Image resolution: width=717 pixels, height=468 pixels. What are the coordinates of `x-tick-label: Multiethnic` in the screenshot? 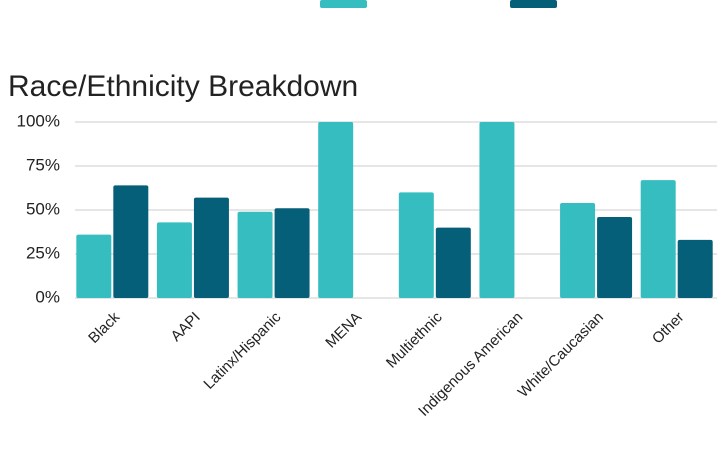 It's located at (414, 339).